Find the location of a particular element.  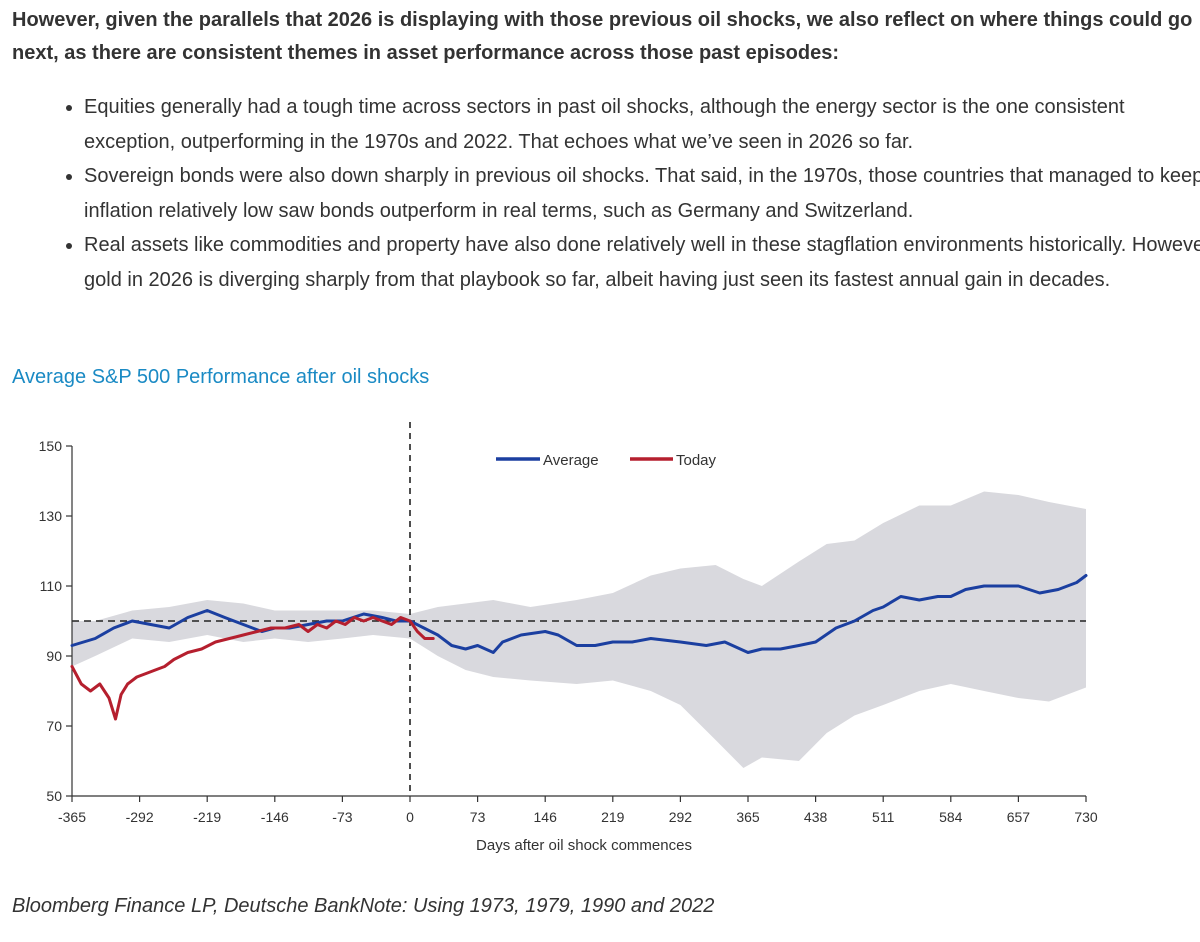

x-tick-label: 292 is located at coordinates (681, 817).